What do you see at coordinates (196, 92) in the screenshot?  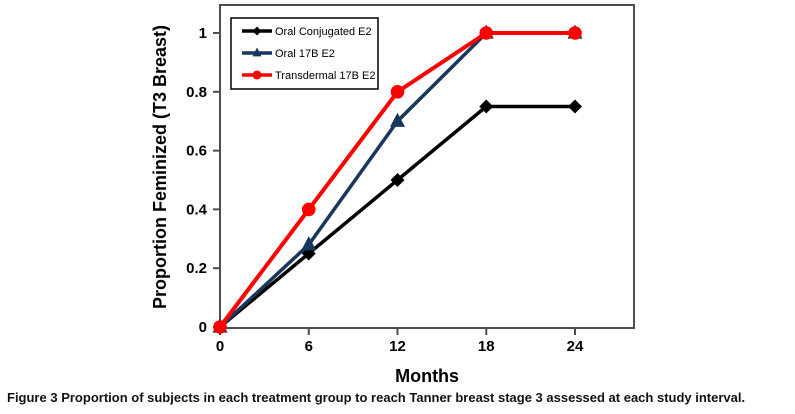 I see `y-tick-label: 0.8` at bounding box center [196, 92].